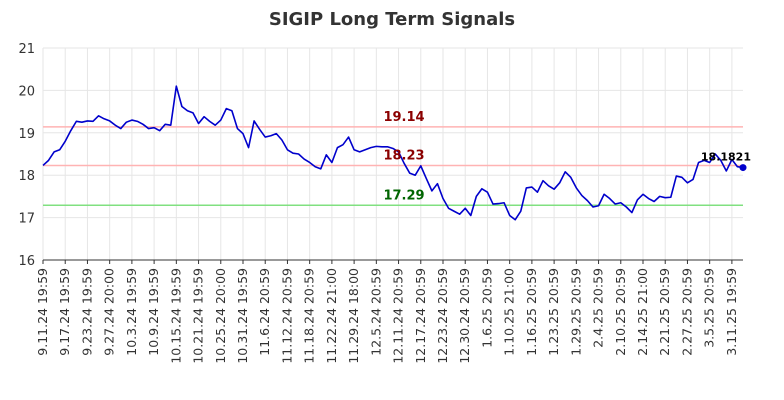 This screenshot has height=400, width=784. Describe the element at coordinates (642, 312) in the screenshot. I see `x-tick-label-27: 2.14.25 21:00` at that location.